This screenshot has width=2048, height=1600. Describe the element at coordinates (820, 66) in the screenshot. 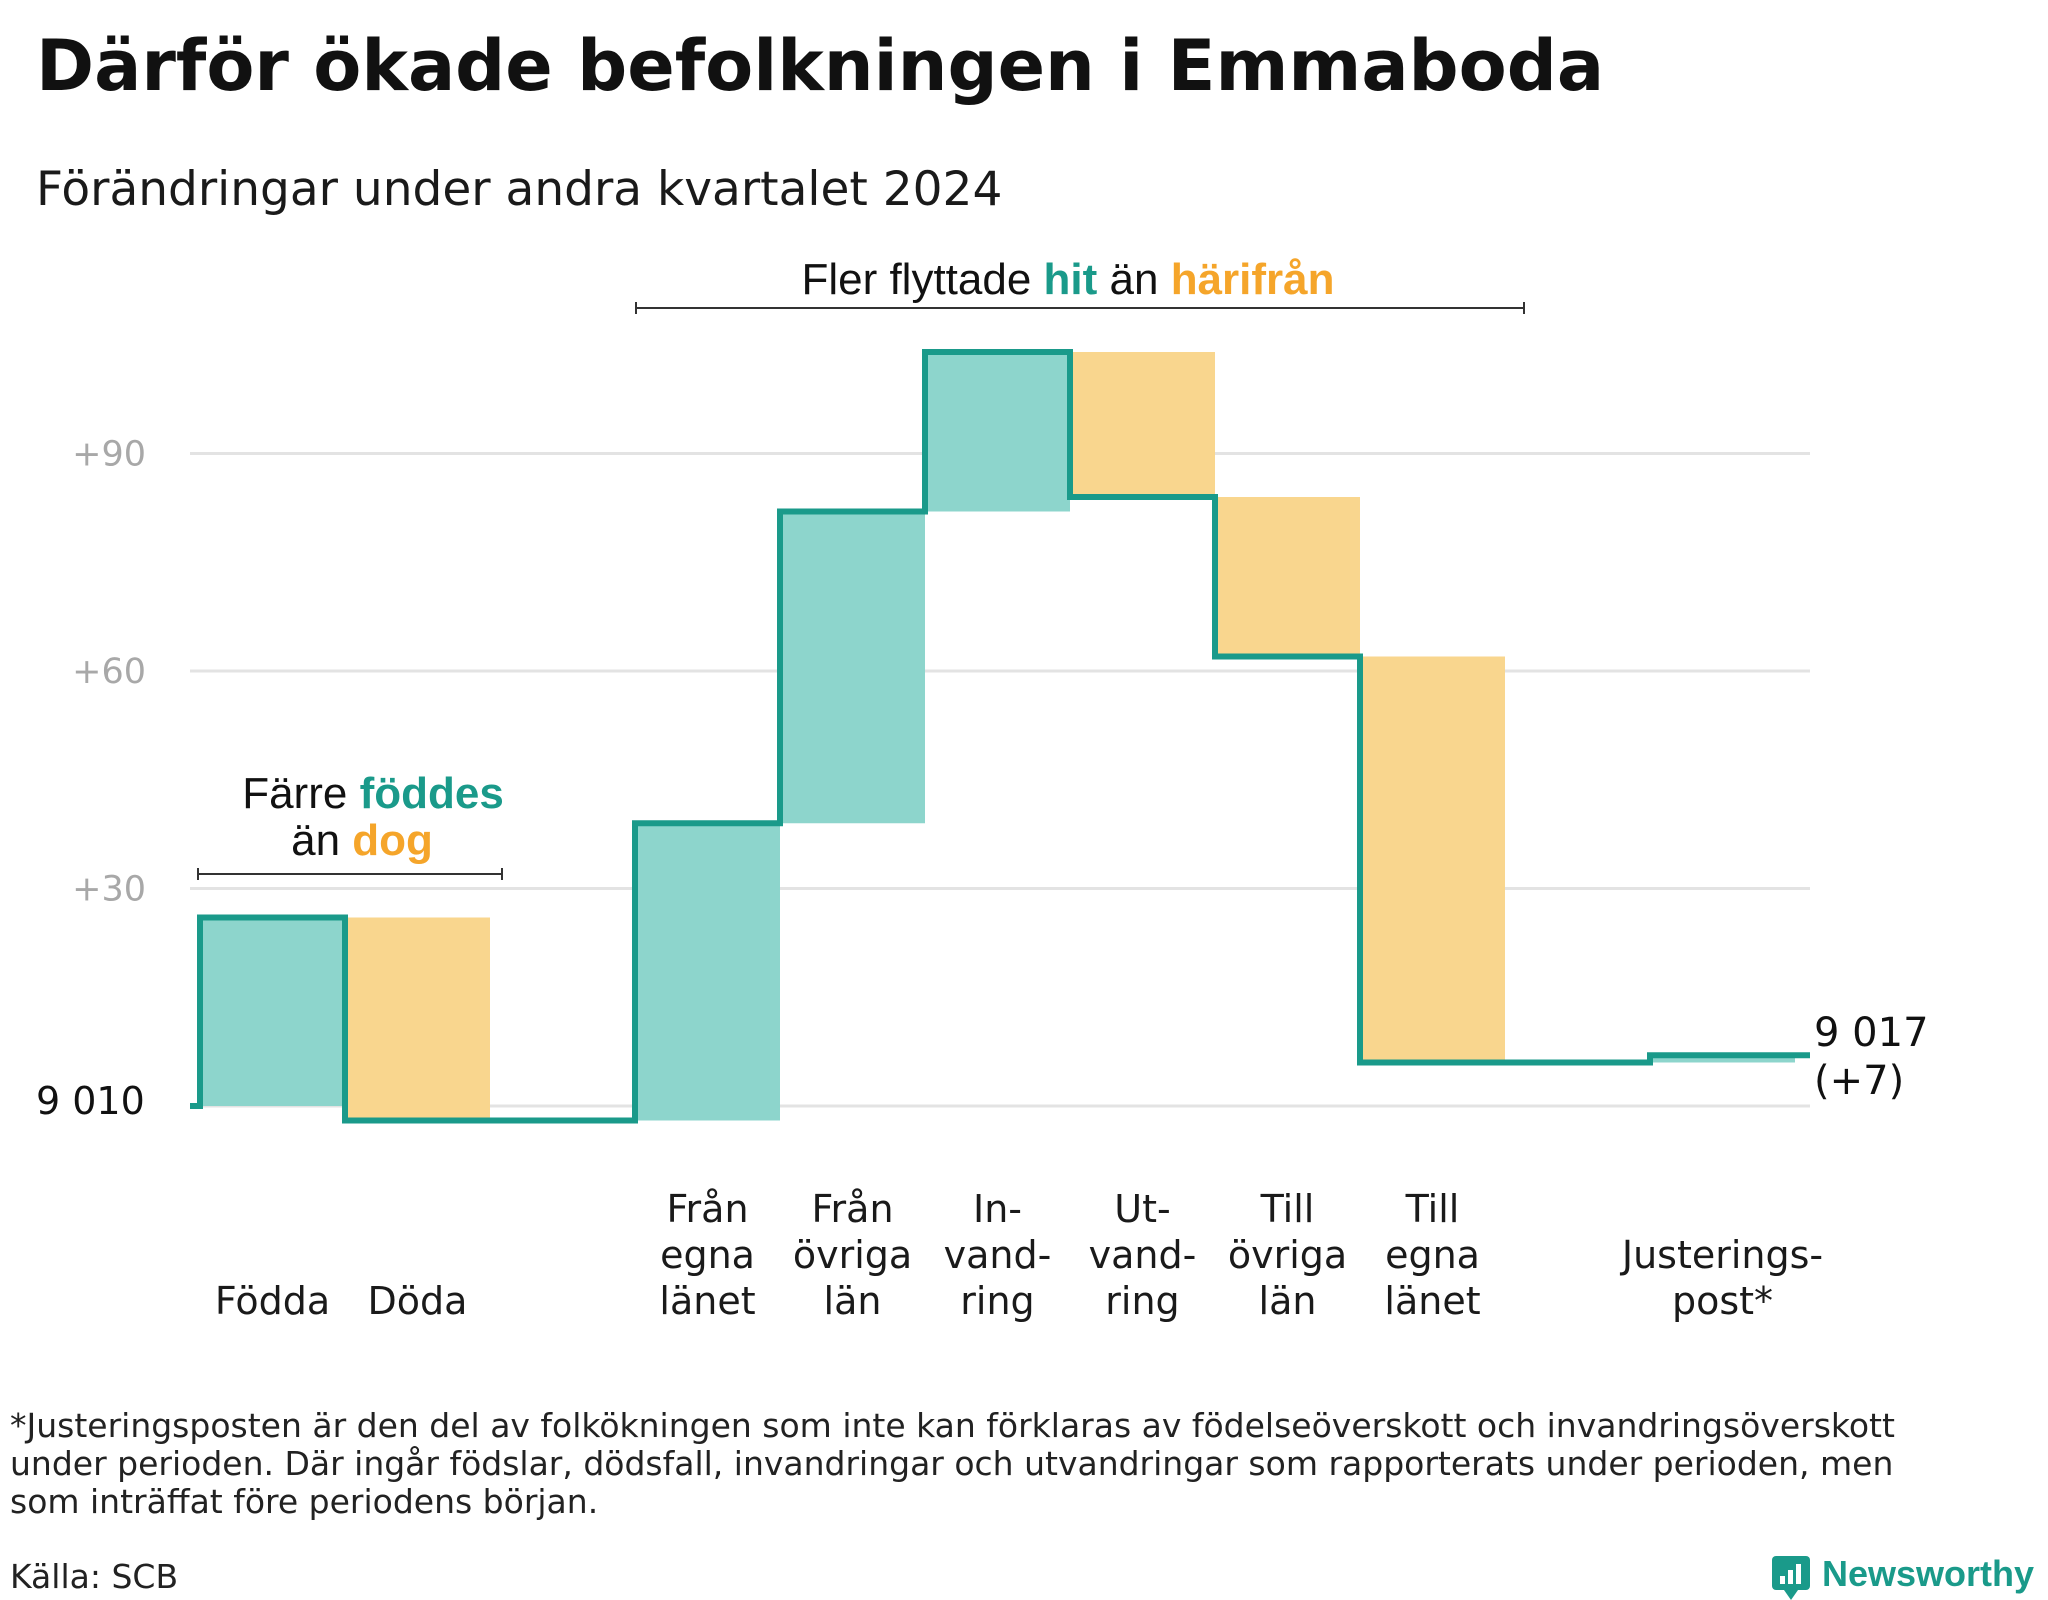

I see `chart-title: Därför ökade befolkningen i Emmaboda` at that location.